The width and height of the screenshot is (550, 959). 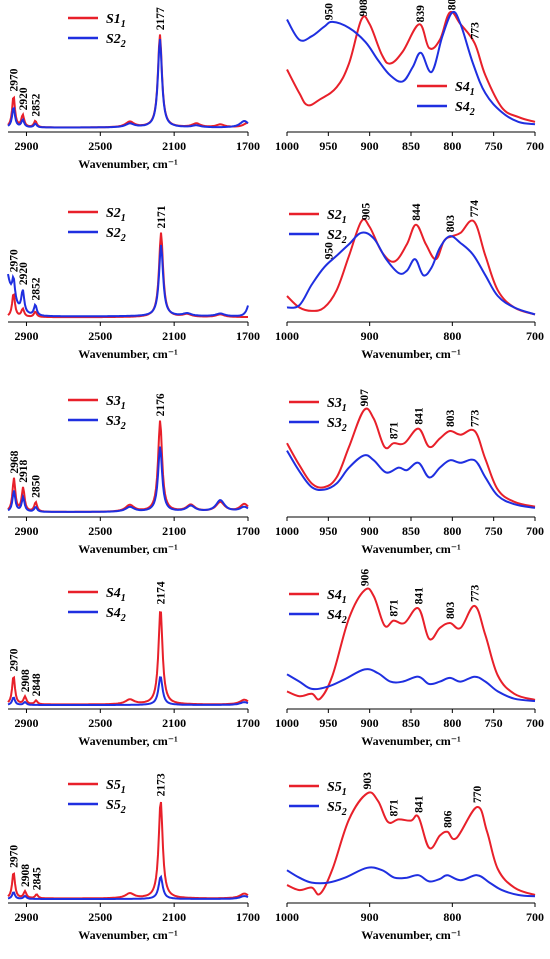 What do you see at coordinates (448, 819) in the screenshot?
I see `peak-label: 806` at bounding box center [448, 819].